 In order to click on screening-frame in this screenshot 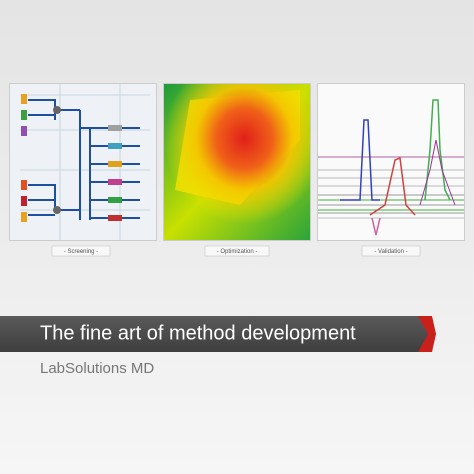, I will do `click(83, 162)`.